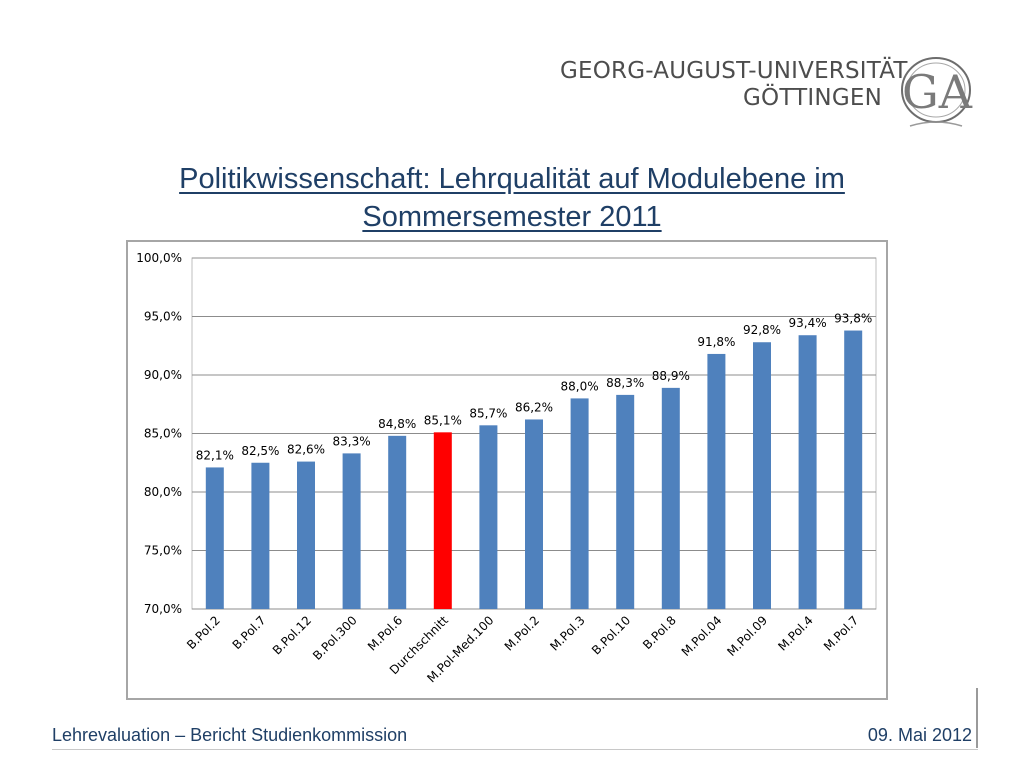 Image resolution: width=1024 pixels, height=768 pixels. Describe the element at coordinates (397, 424) in the screenshot. I see `data-label: 84,8%` at that location.